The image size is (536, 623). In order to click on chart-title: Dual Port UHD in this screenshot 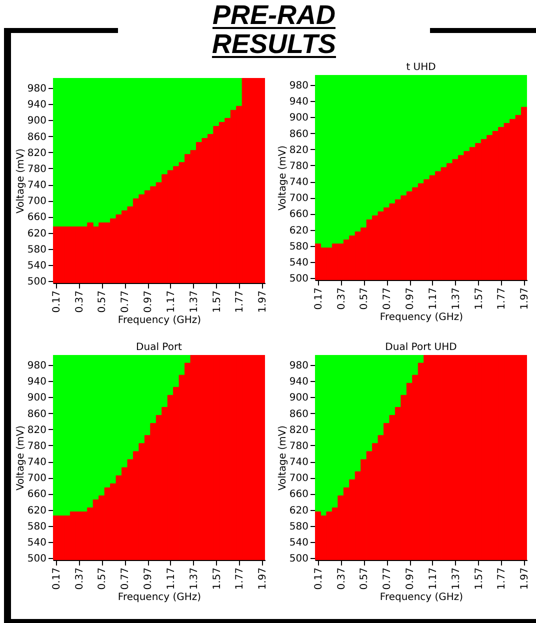, I will do `click(421, 347)`.